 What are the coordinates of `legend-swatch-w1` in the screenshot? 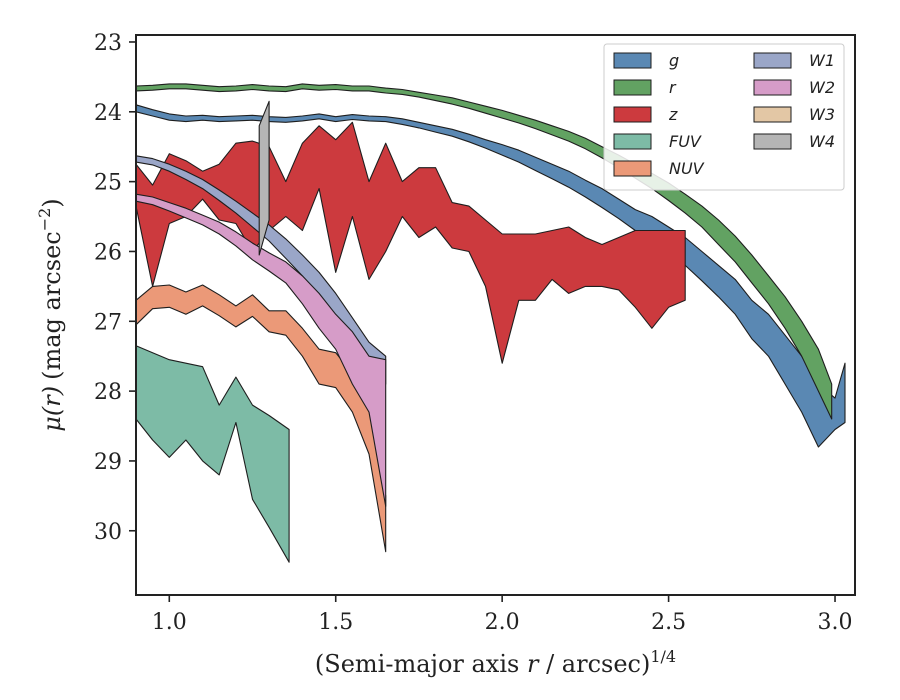 It's located at (772, 60).